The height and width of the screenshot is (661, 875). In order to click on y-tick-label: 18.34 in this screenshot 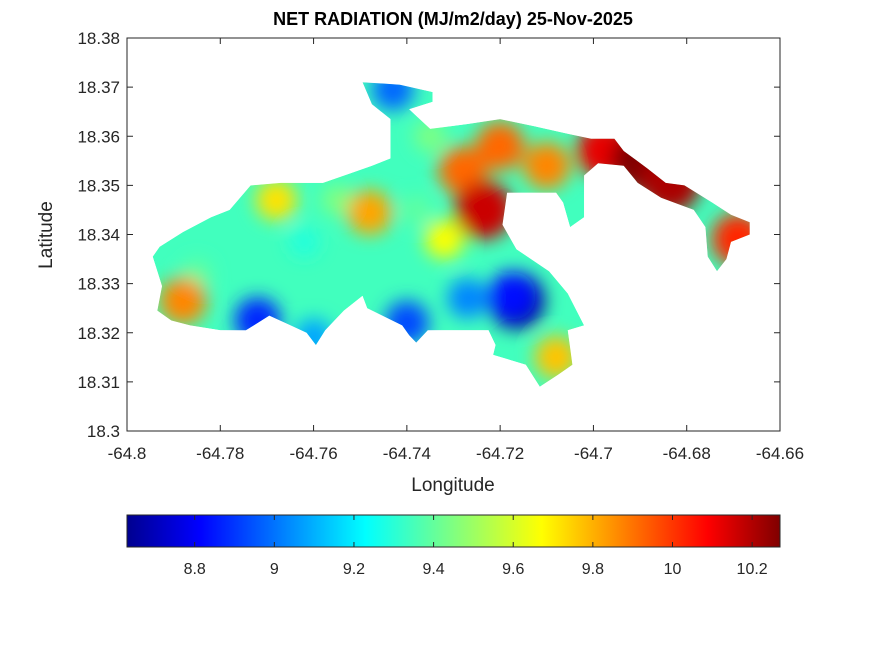, I will do `click(98, 235)`.